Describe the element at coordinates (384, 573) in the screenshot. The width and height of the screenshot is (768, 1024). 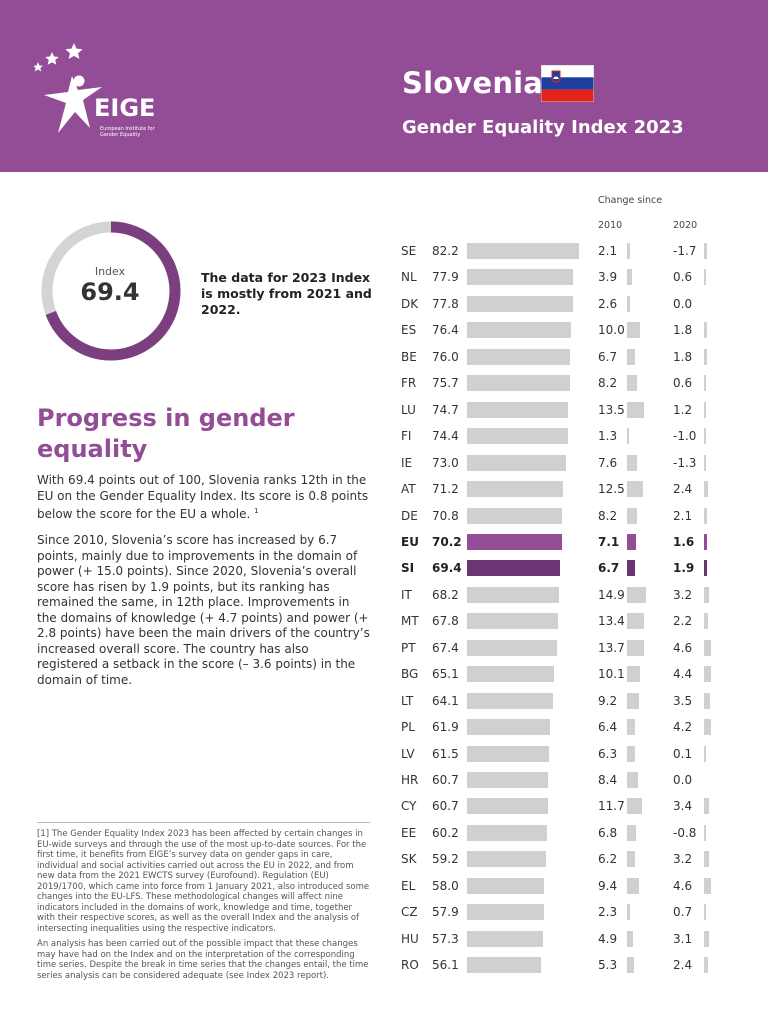
I see `table-row: SI 69.4 6.7 1.9` at that location.